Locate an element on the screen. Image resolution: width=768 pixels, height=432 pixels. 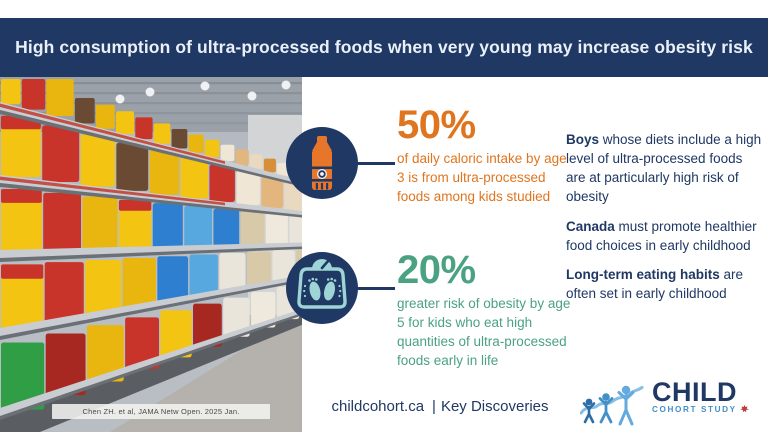
key-point-lead: Long-term eating habits is located at coordinates (643, 274).